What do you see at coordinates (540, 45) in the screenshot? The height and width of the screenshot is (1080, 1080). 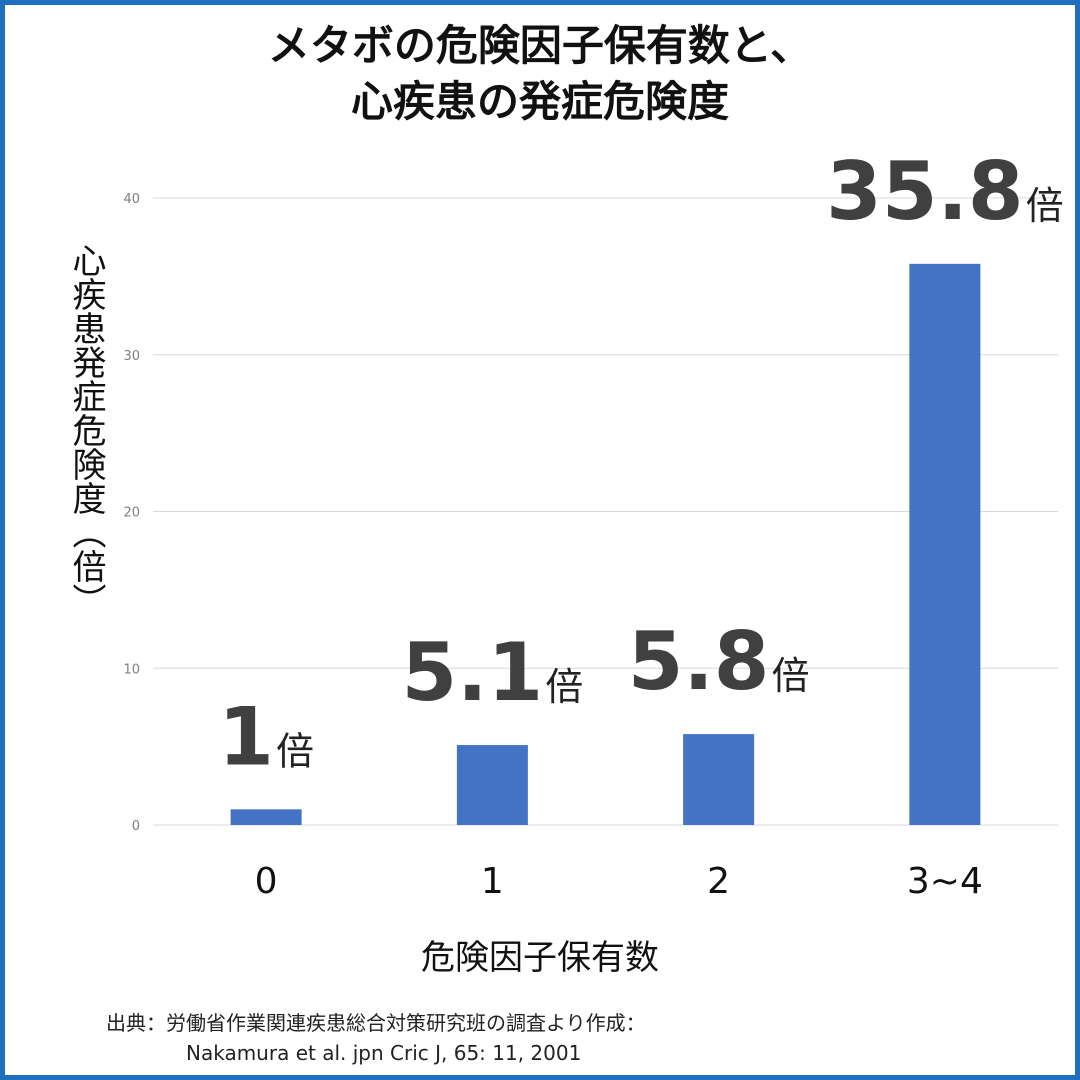 I see `chart-title-line-1: メタボの危険因子保有数と、` at bounding box center [540, 45].